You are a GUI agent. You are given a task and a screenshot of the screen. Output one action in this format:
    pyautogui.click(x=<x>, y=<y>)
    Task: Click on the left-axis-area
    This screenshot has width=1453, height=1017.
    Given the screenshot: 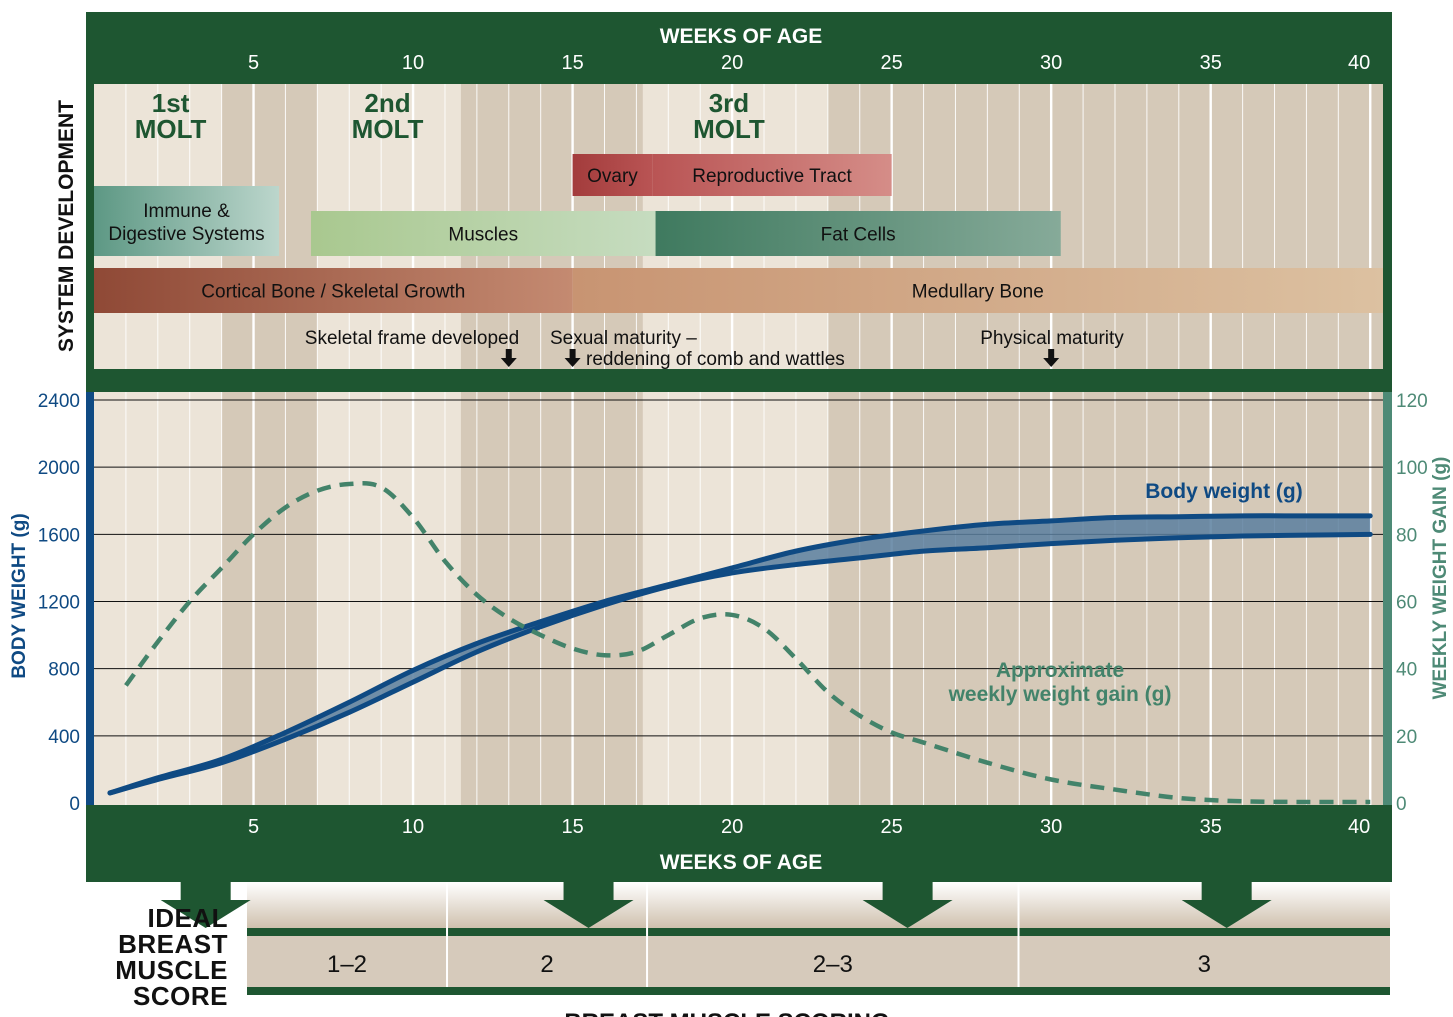 What is the action you would take?
    pyautogui.click(x=43, y=598)
    